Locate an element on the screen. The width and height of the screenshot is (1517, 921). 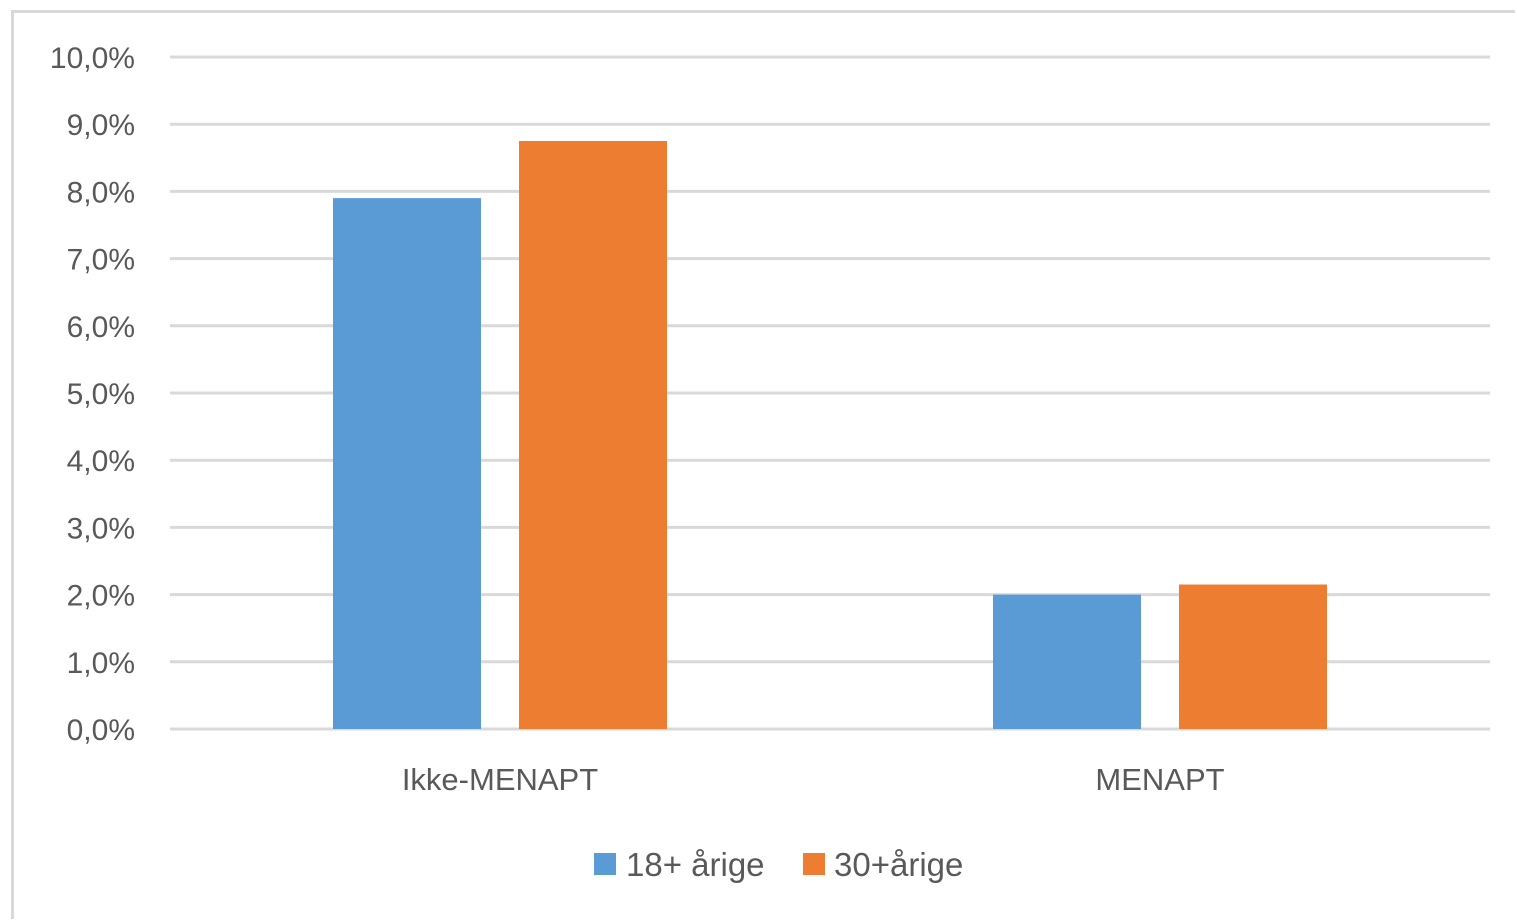
y-tick-label: 7,0% is located at coordinates (101, 260).